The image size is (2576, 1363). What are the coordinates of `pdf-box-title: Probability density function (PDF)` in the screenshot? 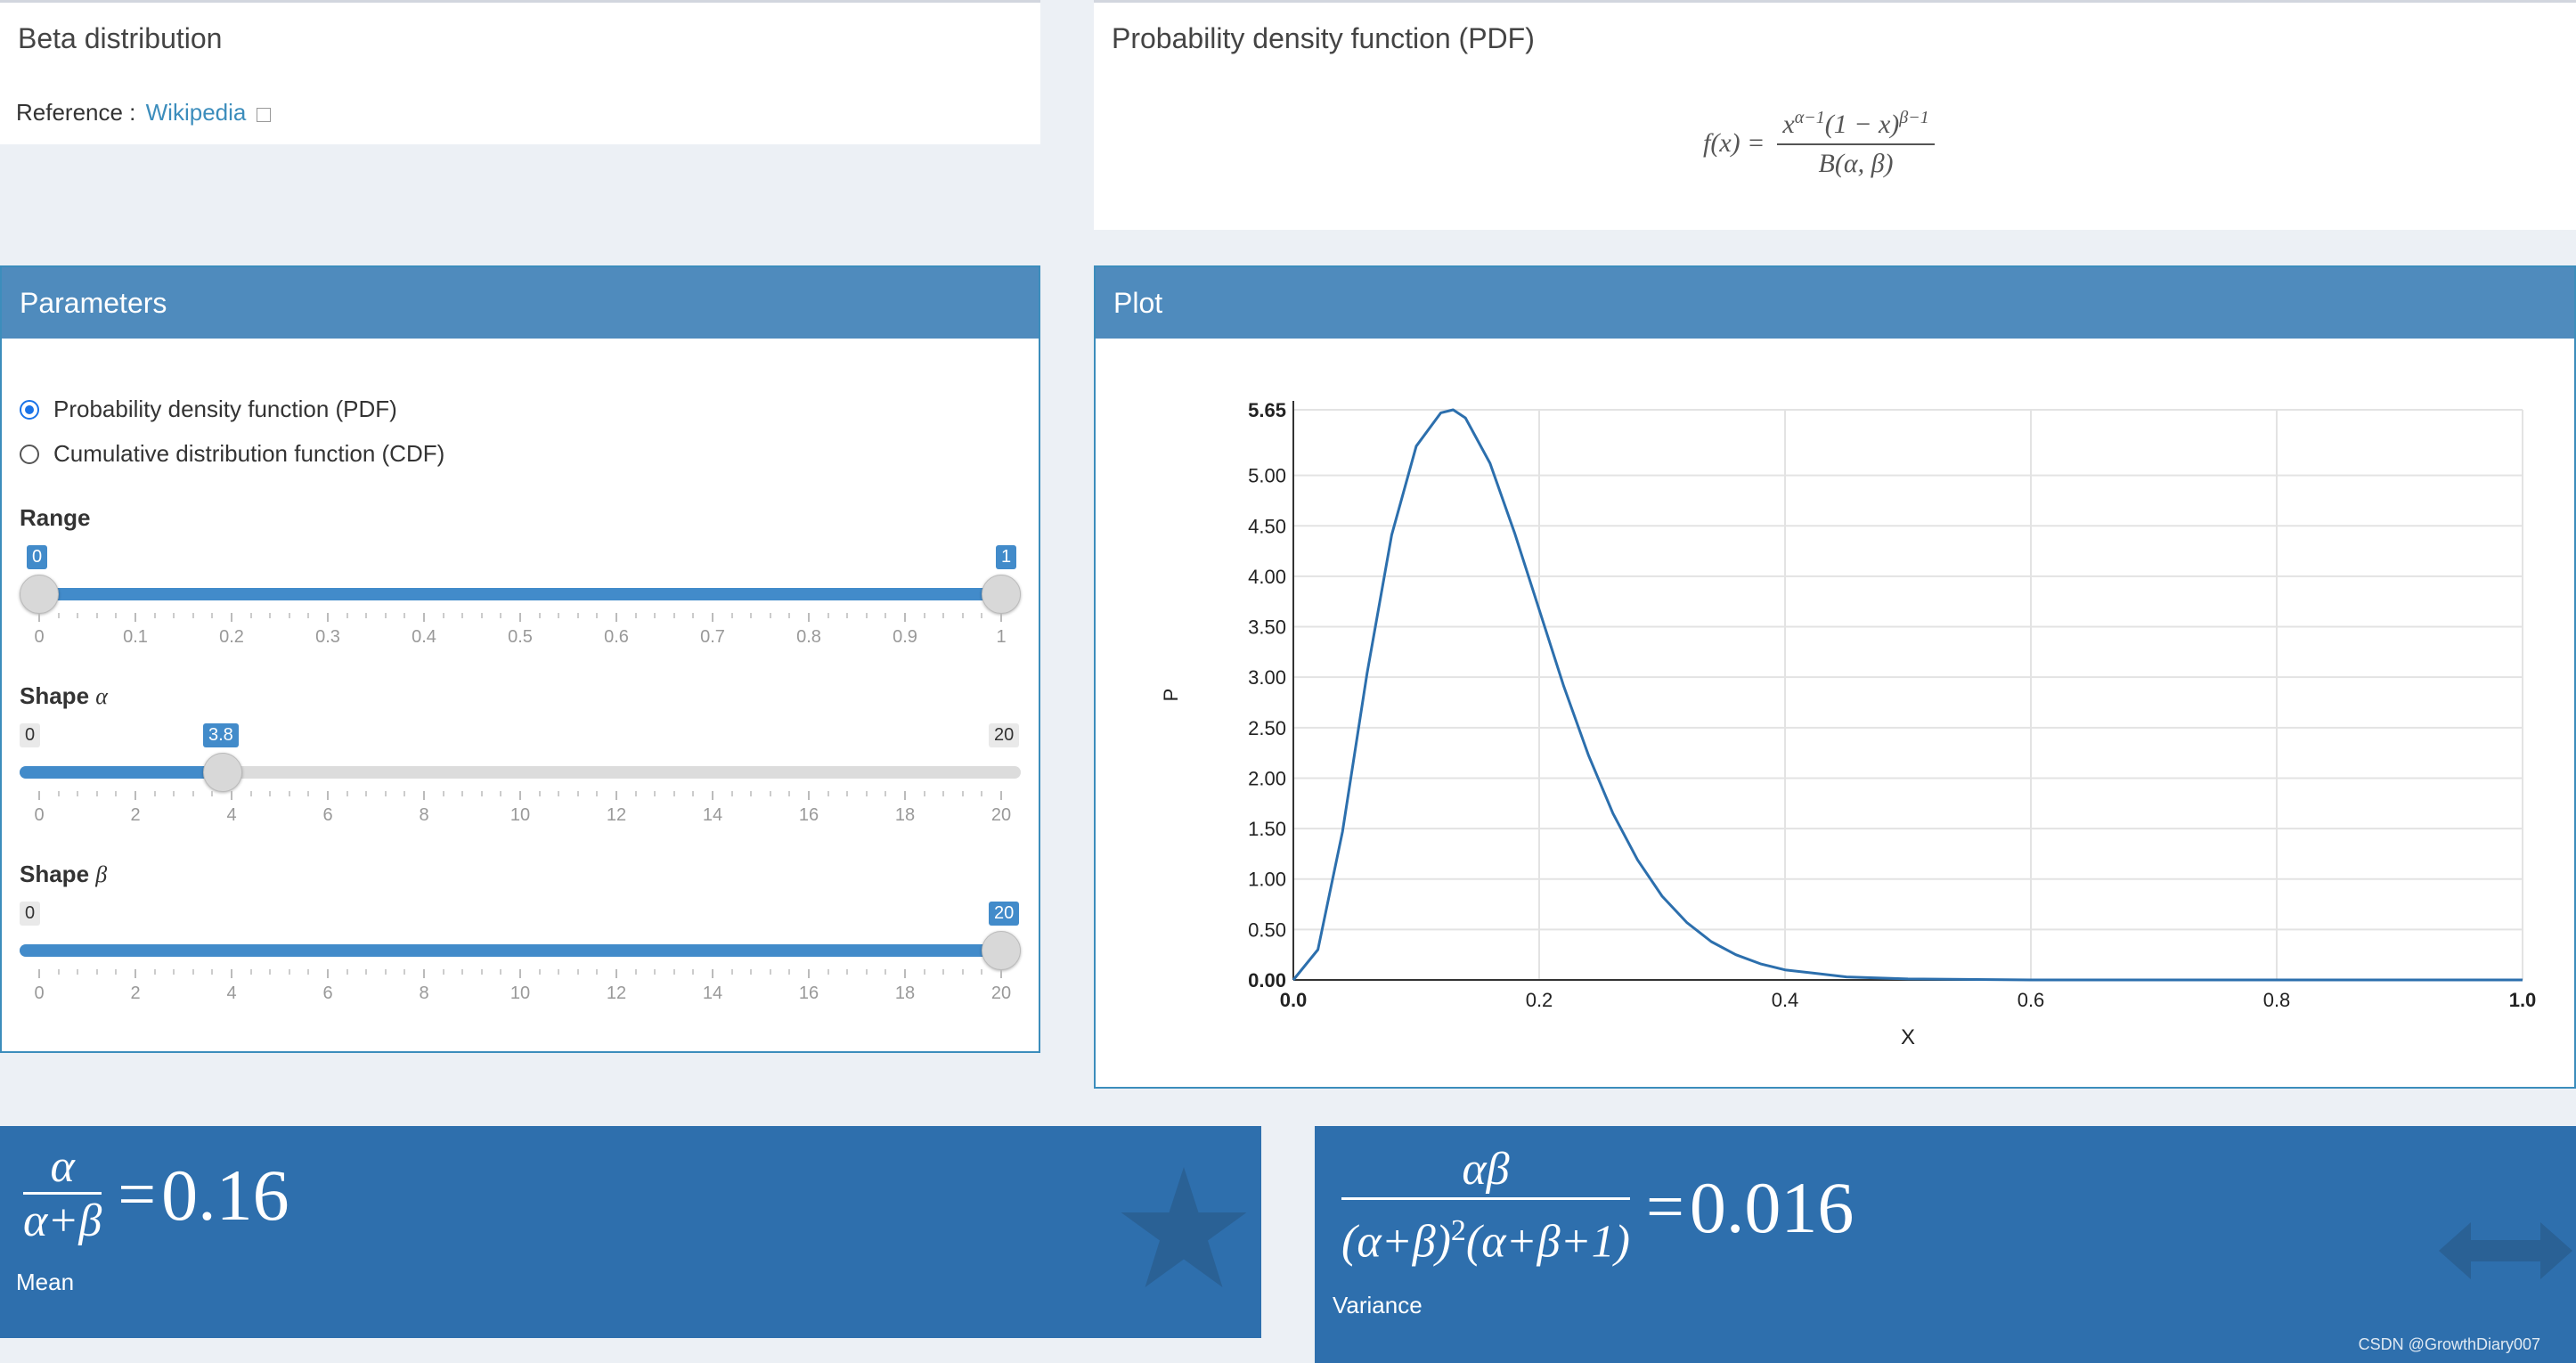 It's located at (1324, 38).